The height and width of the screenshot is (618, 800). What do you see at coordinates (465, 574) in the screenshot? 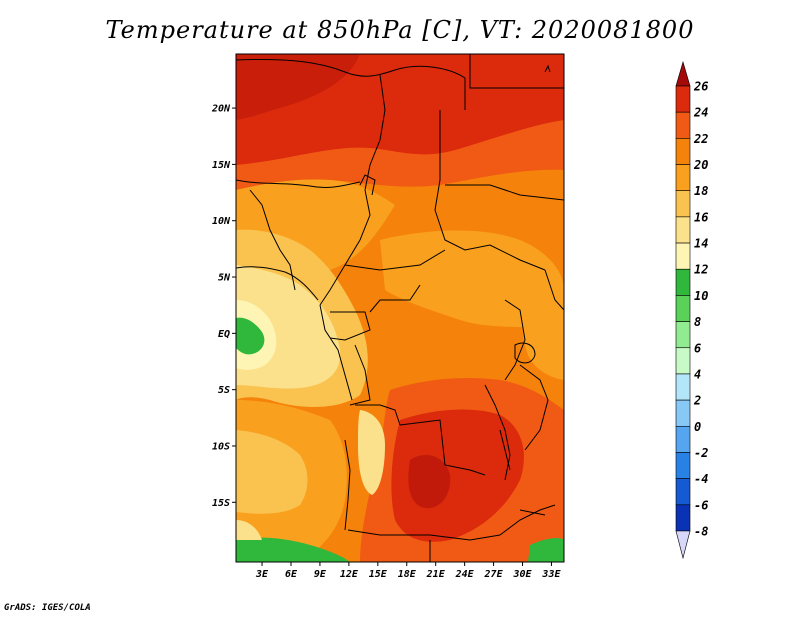
I see `lon-tick-label: 24E` at bounding box center [465, 574].